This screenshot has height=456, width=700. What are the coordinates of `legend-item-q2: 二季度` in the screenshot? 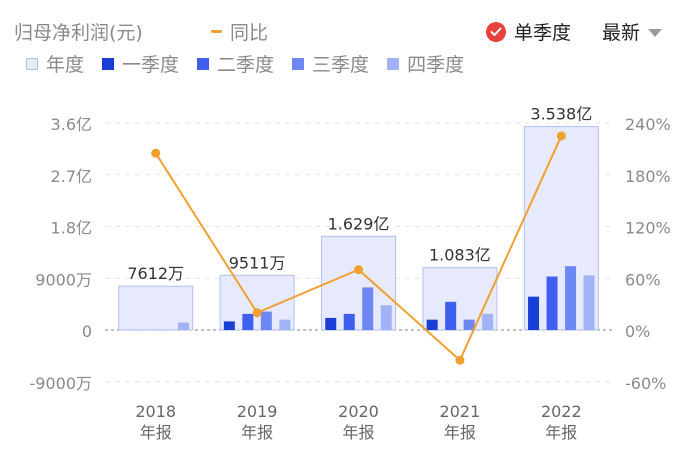 It's located at (235, 63).